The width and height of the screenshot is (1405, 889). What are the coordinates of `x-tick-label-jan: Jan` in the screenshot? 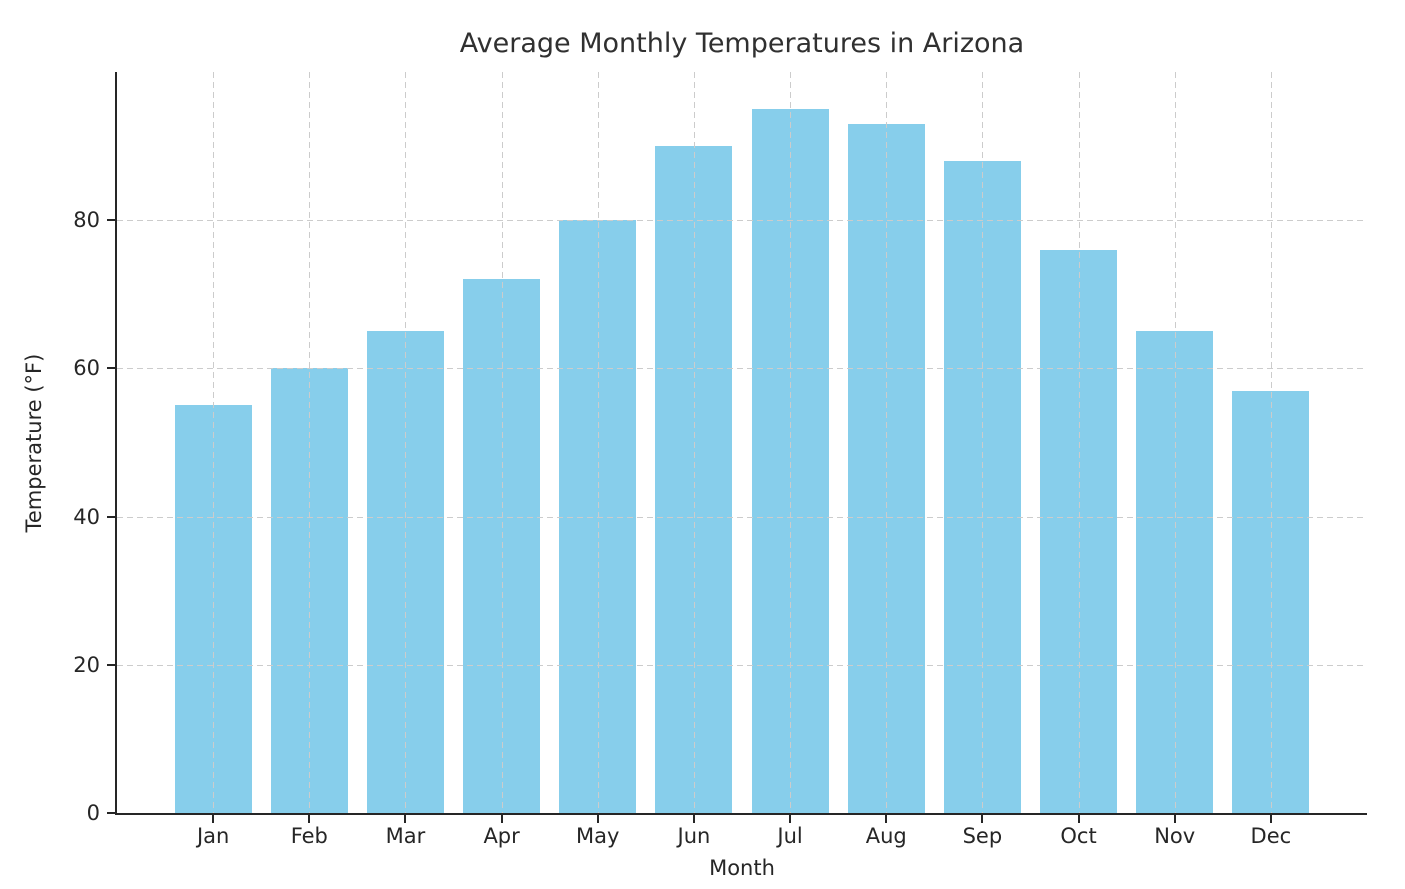 It's located at (213, 836).